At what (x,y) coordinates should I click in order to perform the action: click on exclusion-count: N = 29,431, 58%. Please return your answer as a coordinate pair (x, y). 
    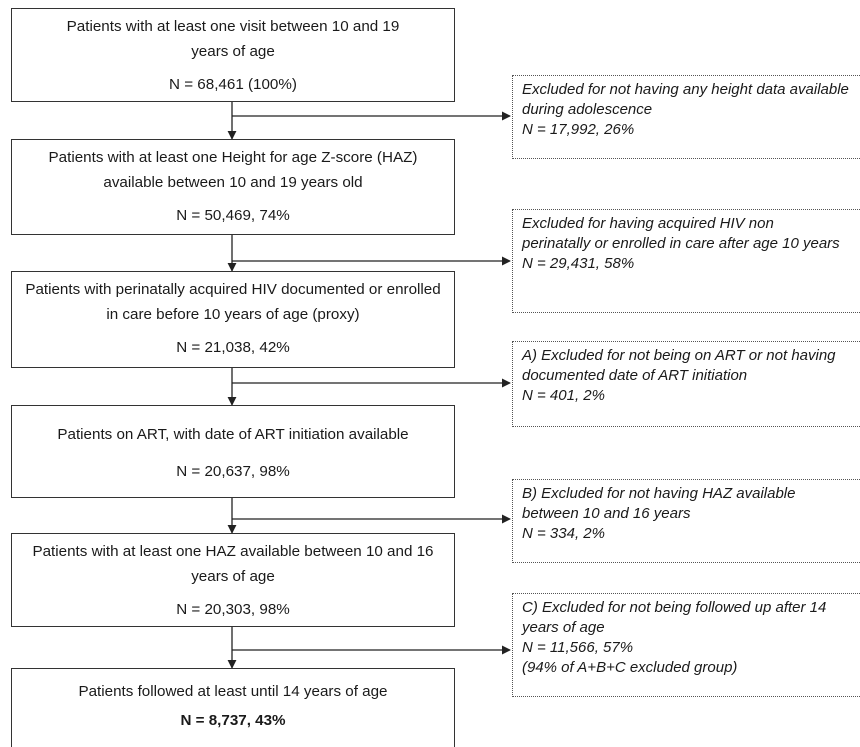
    Looking at the image, I should click on (578, 263).